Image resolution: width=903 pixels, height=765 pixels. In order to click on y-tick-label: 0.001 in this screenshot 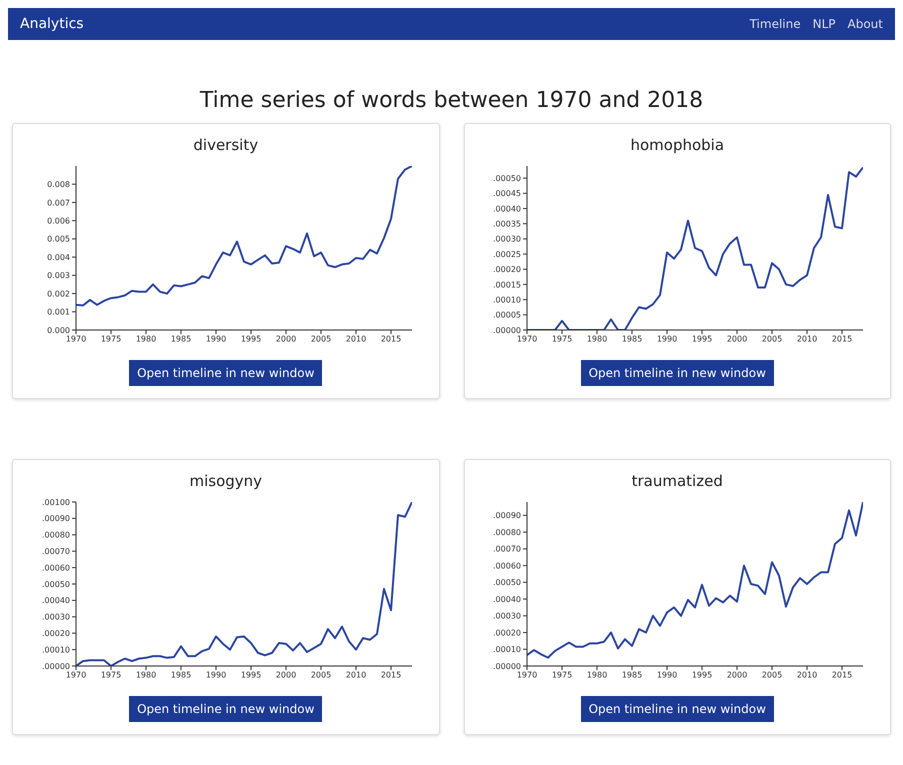, I will do `click(58, 312)`.